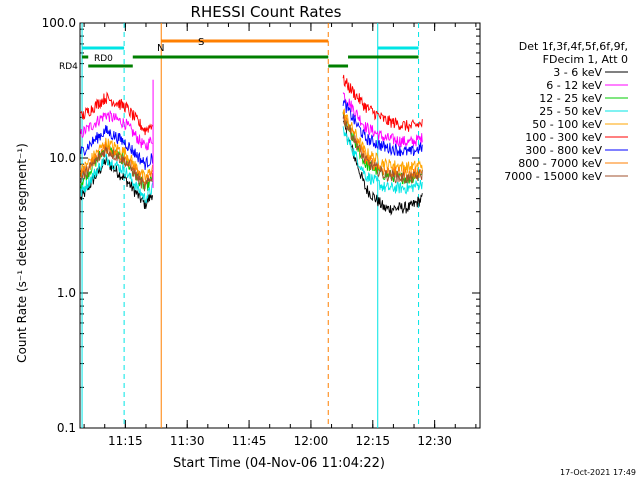 The width and height of the screenshot is (640, 480). What do you see at coordinates (187, 441) in the screenshot?
I see `x-tick-label: 11:30` at bounding box center [187, 441].